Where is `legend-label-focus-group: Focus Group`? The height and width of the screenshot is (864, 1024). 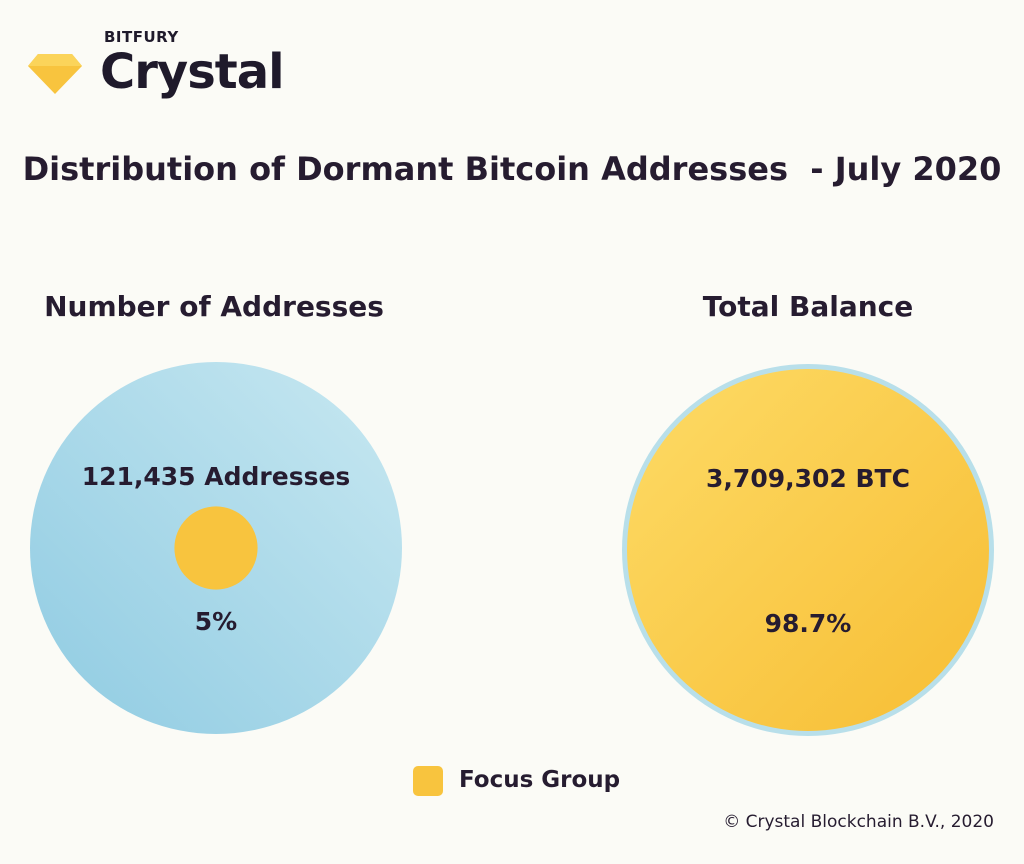
legend-label-focus-group: Focus Group is located at coordinates (540, 780).